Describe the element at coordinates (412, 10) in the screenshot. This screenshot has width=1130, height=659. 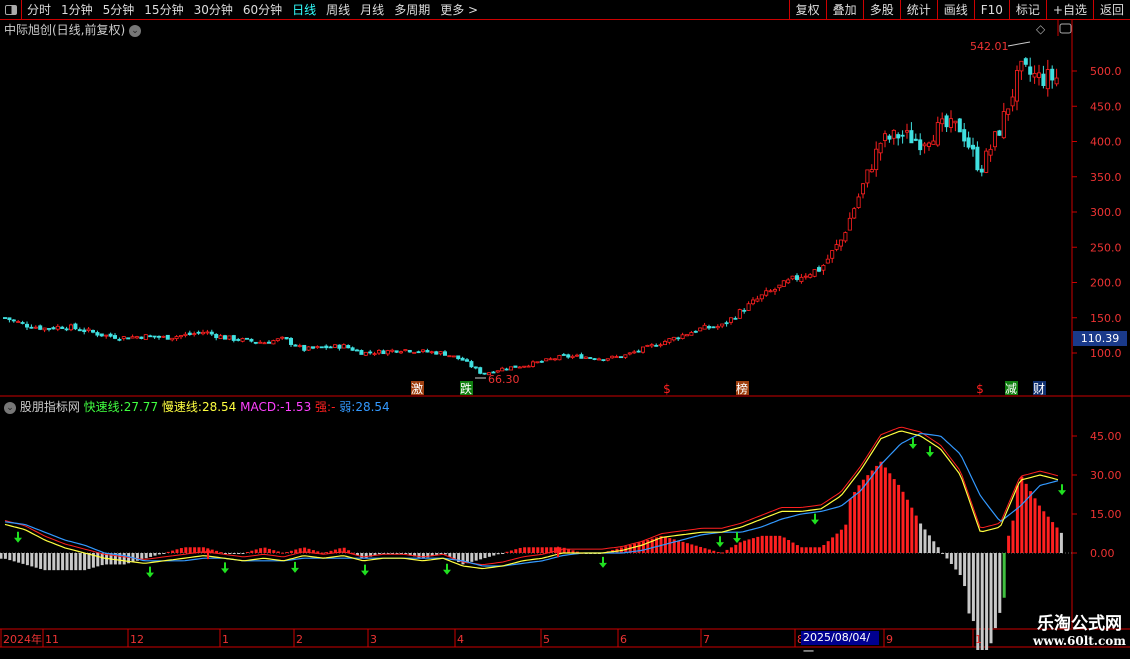
I see `period-tab: 多周期` at that location.